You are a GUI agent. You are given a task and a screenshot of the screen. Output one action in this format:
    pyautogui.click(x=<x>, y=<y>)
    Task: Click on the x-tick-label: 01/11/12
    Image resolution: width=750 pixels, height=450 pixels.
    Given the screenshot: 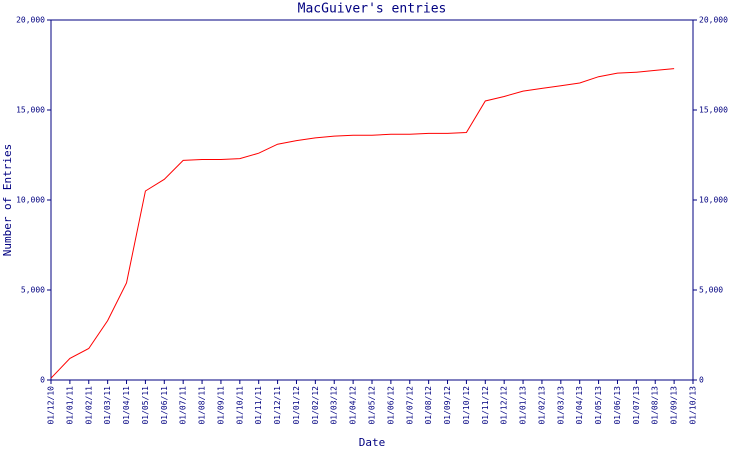 What is the action you would take?
    pyautogui.click(x=485, y=405)
    